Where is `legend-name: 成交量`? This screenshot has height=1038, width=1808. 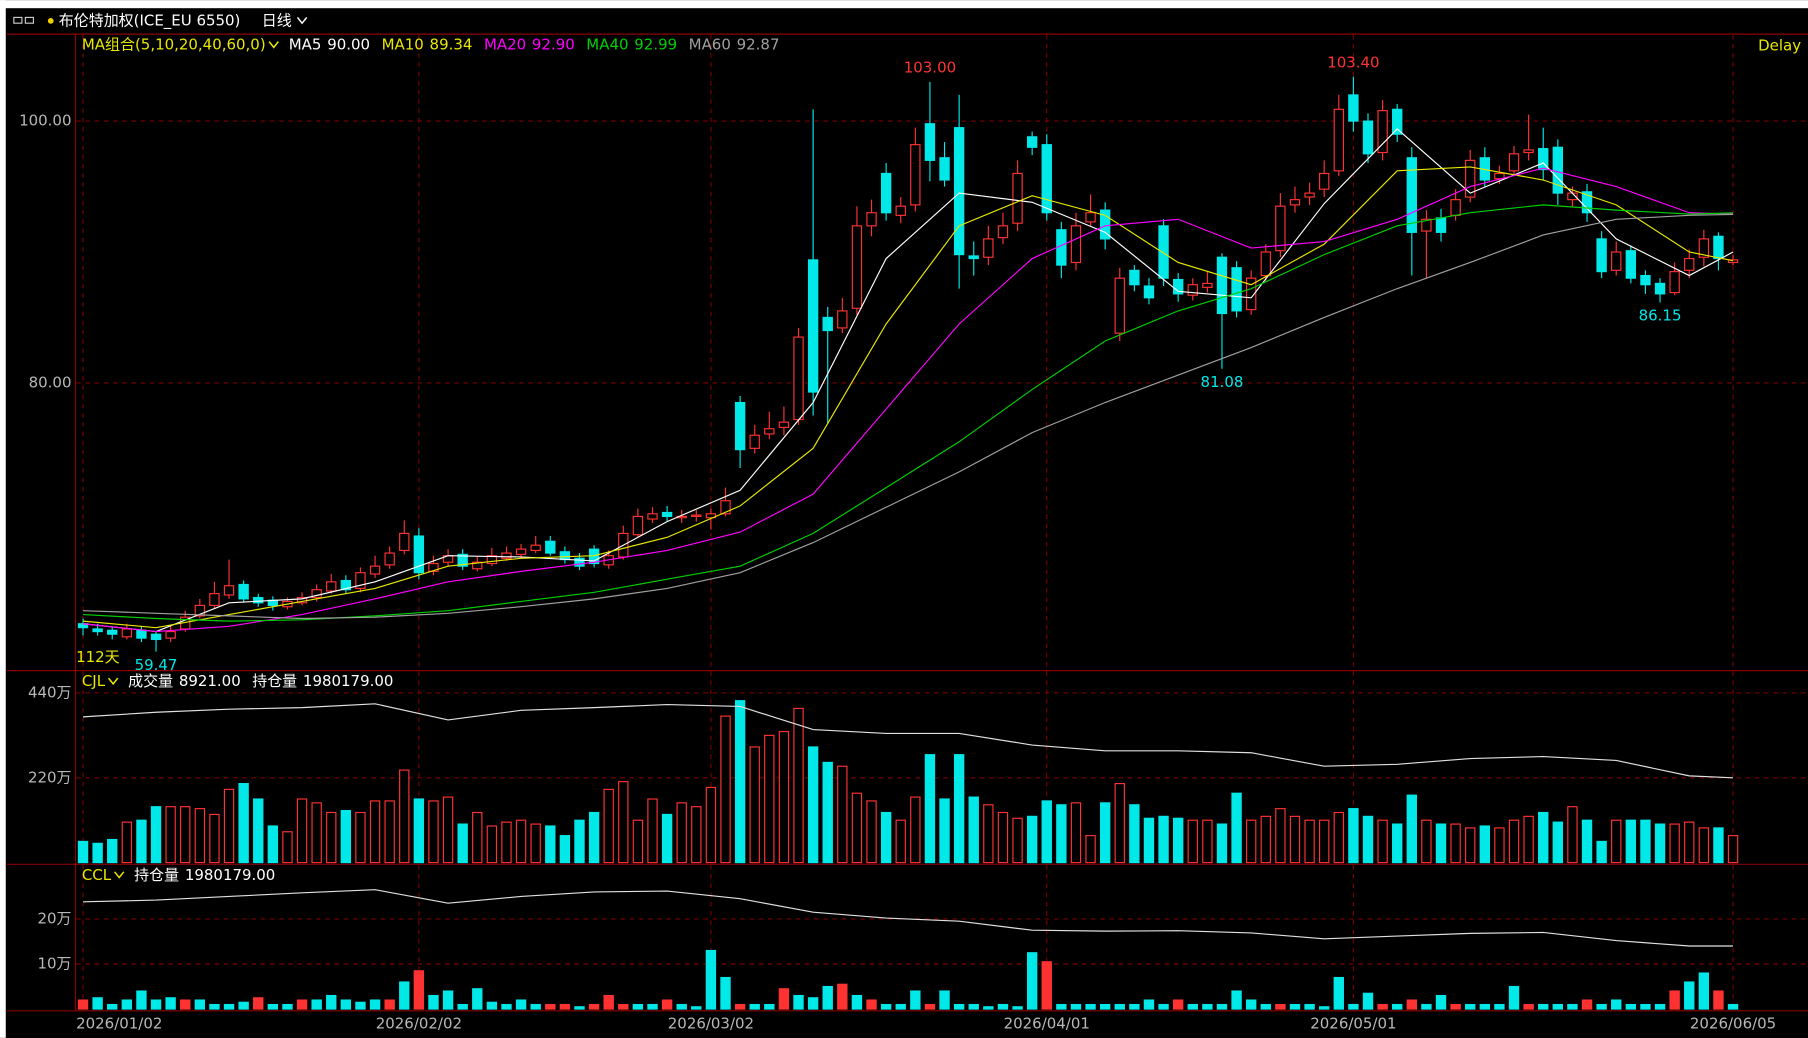 legend-name: 成交量 is located at coordinates (150, 681).